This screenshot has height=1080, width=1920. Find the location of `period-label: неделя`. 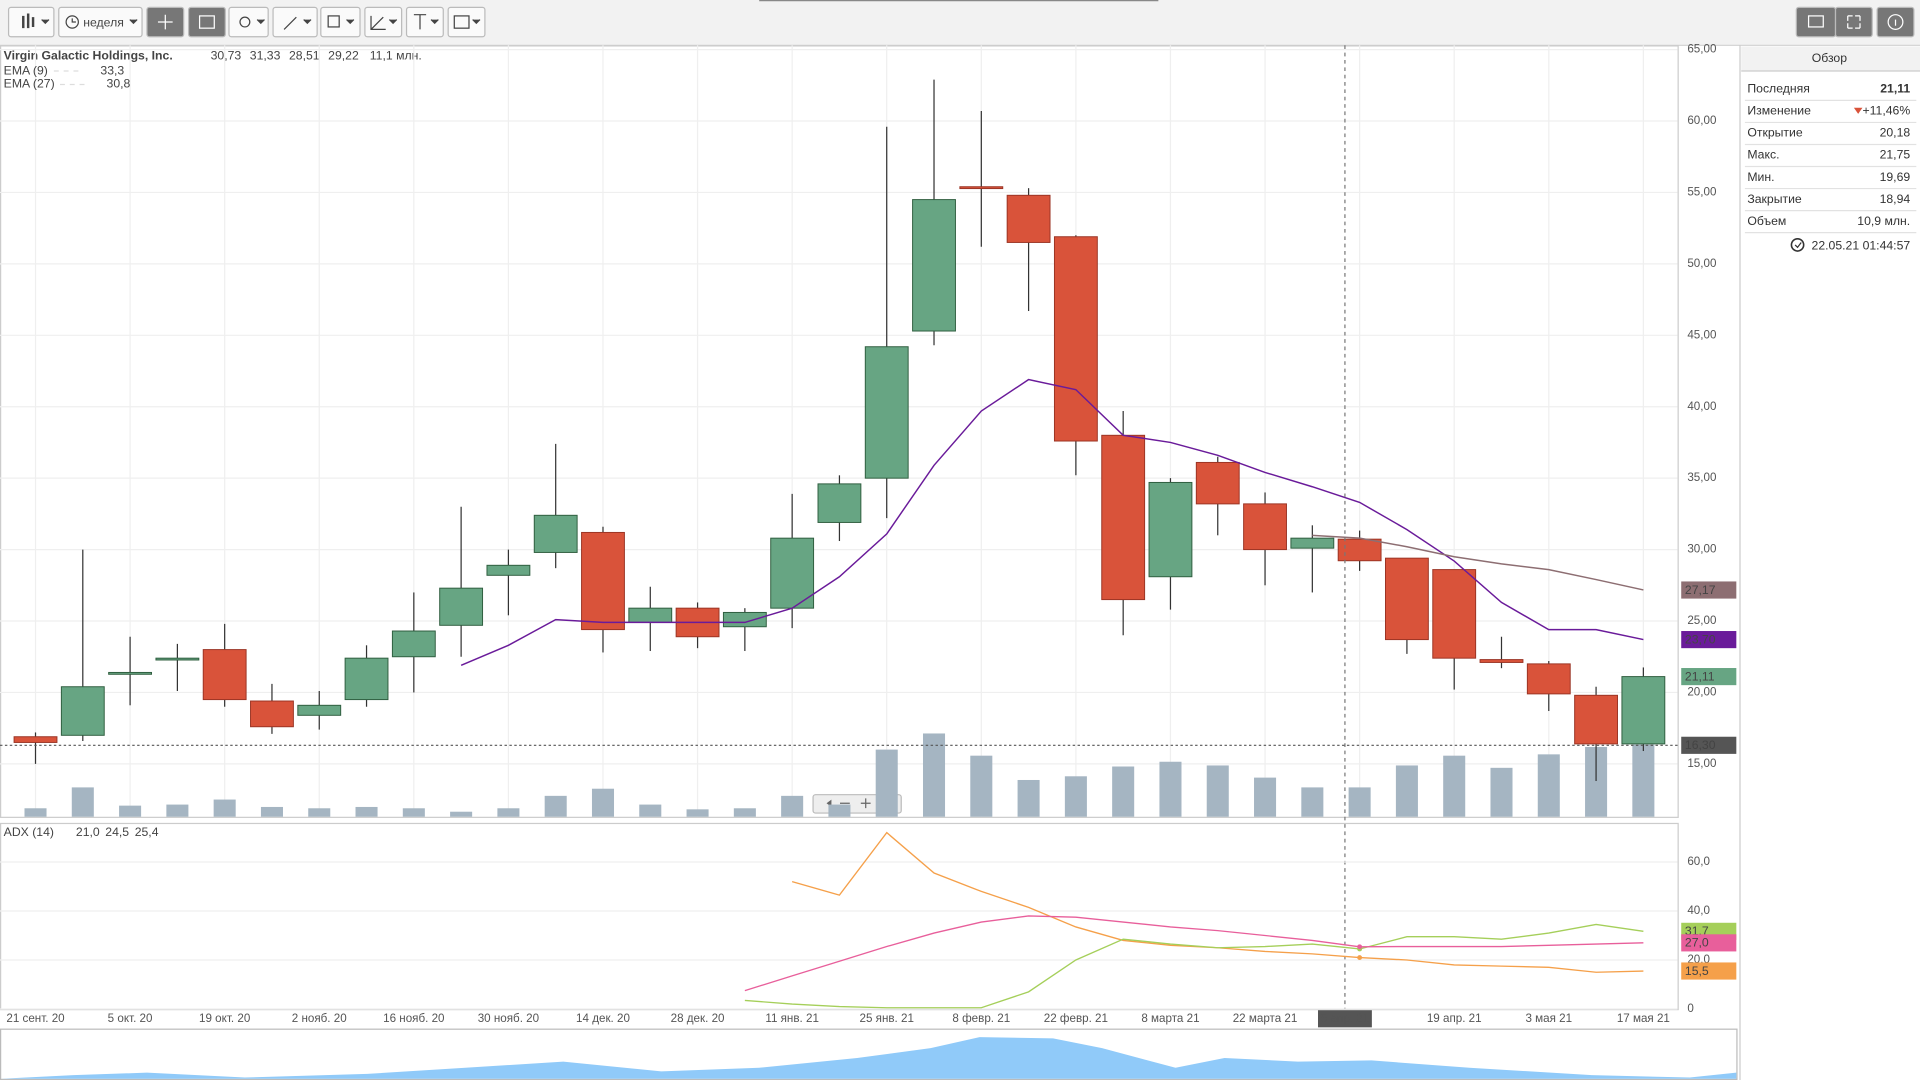

period-label: неделя is located at coordinates (103, 22).